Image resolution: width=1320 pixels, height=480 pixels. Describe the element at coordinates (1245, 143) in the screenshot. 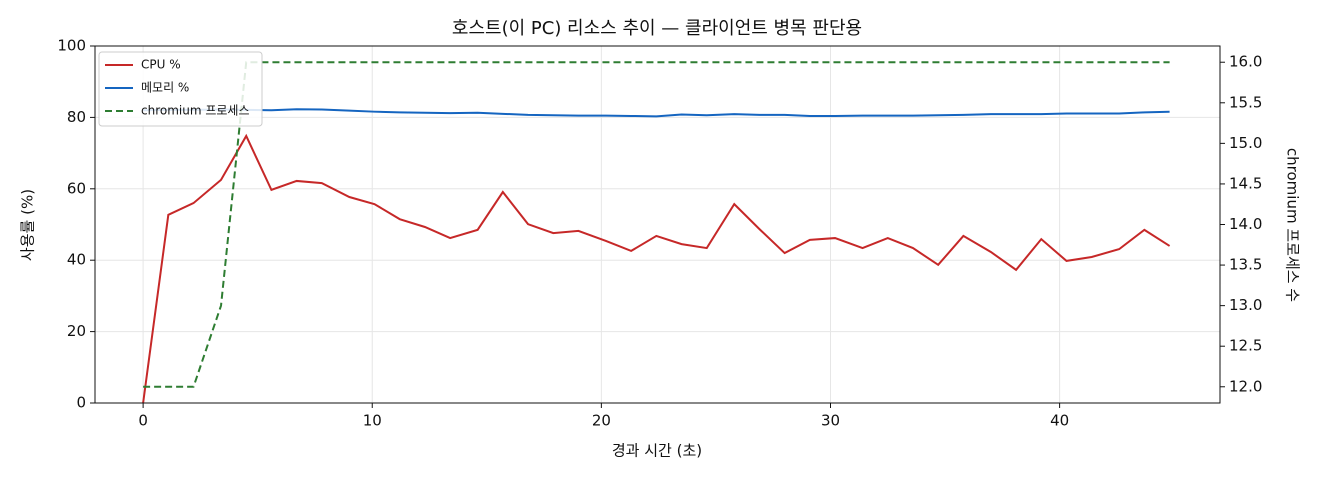

I see `y2-tick-label: 15.0` at that location.